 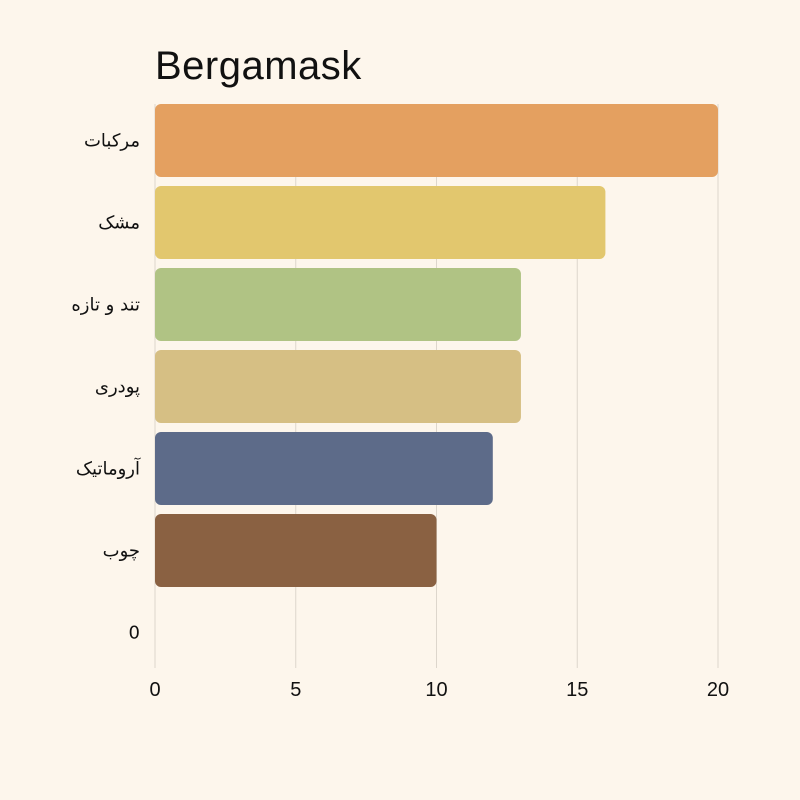 I want to click on category-label: پودری, so click(x=117, y=387).